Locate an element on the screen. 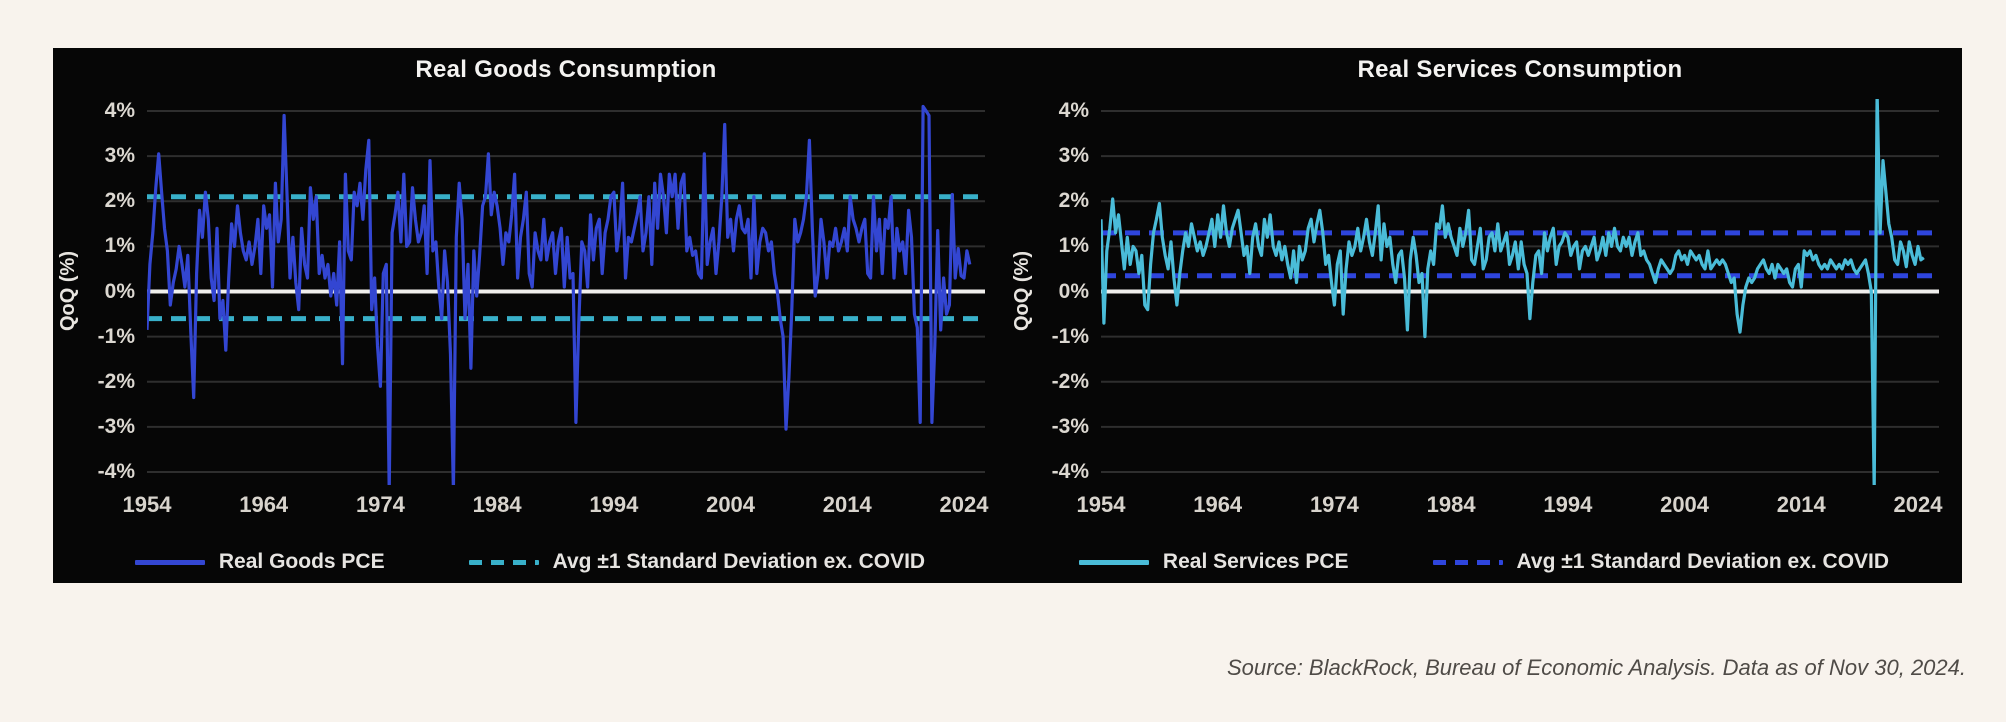 Image resolution: width=2006 pixels, height=722 pixels. legend-item-goods-pce: Real Goods PCE is located at coordinates (259, 562).